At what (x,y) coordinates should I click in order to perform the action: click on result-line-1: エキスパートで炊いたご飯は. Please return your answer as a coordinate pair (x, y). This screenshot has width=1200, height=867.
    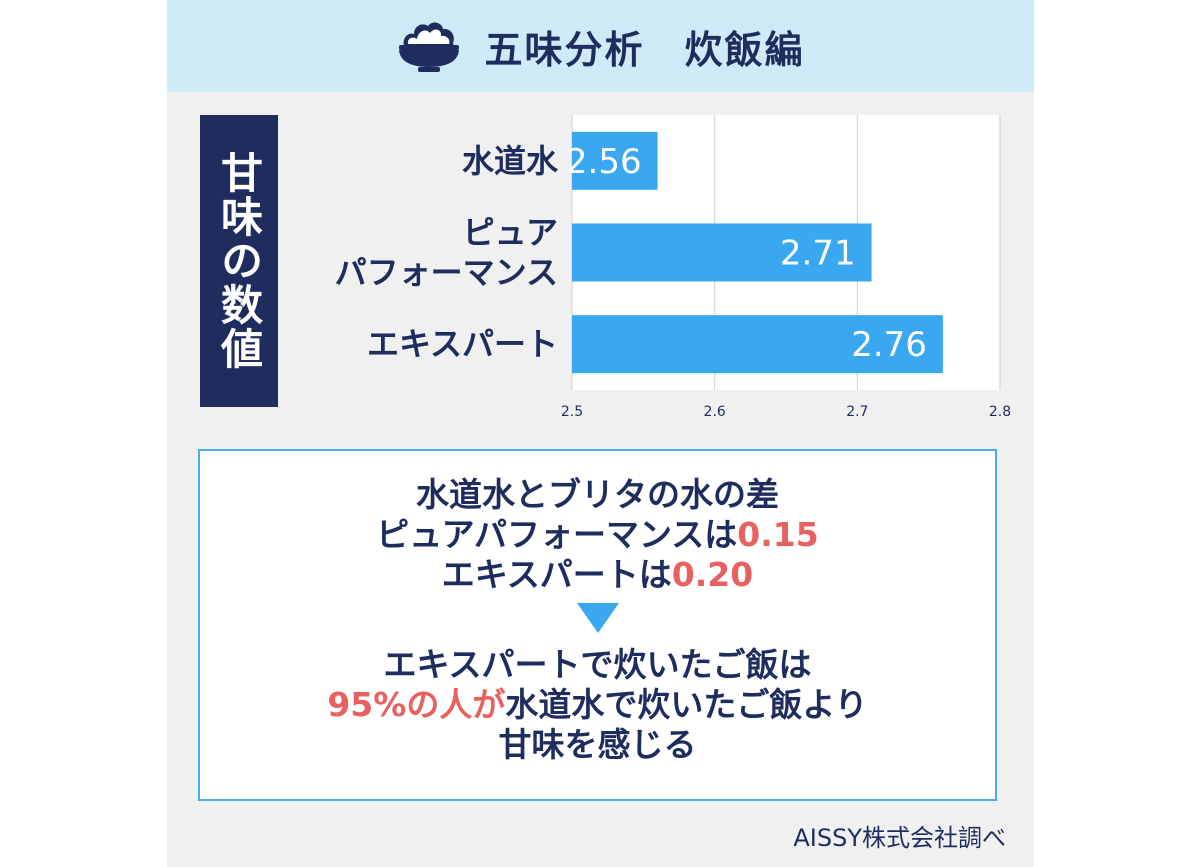
    Looking at the image, I should click on (597, 664).